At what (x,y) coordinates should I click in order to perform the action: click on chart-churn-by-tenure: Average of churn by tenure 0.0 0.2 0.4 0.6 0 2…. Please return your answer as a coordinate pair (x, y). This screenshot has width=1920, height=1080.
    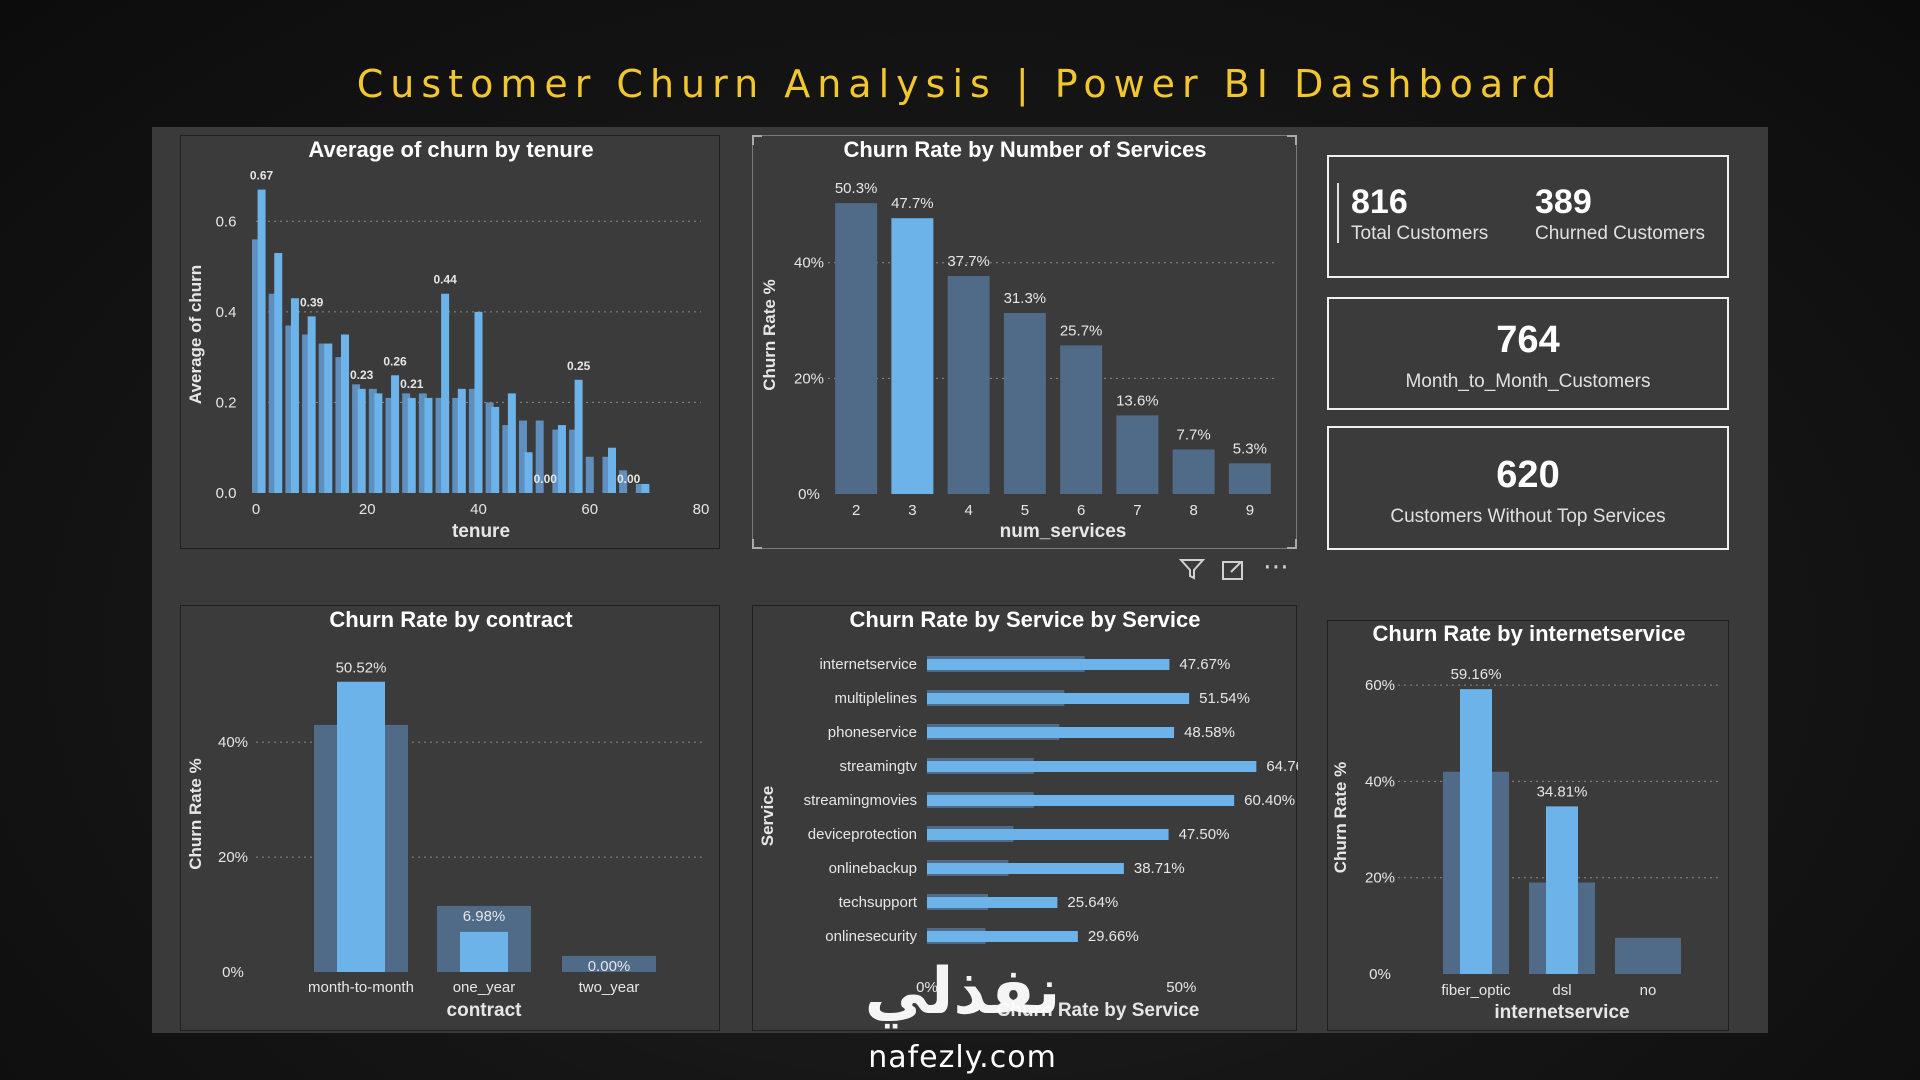
    Looking at the image, I should click on (450, 342).